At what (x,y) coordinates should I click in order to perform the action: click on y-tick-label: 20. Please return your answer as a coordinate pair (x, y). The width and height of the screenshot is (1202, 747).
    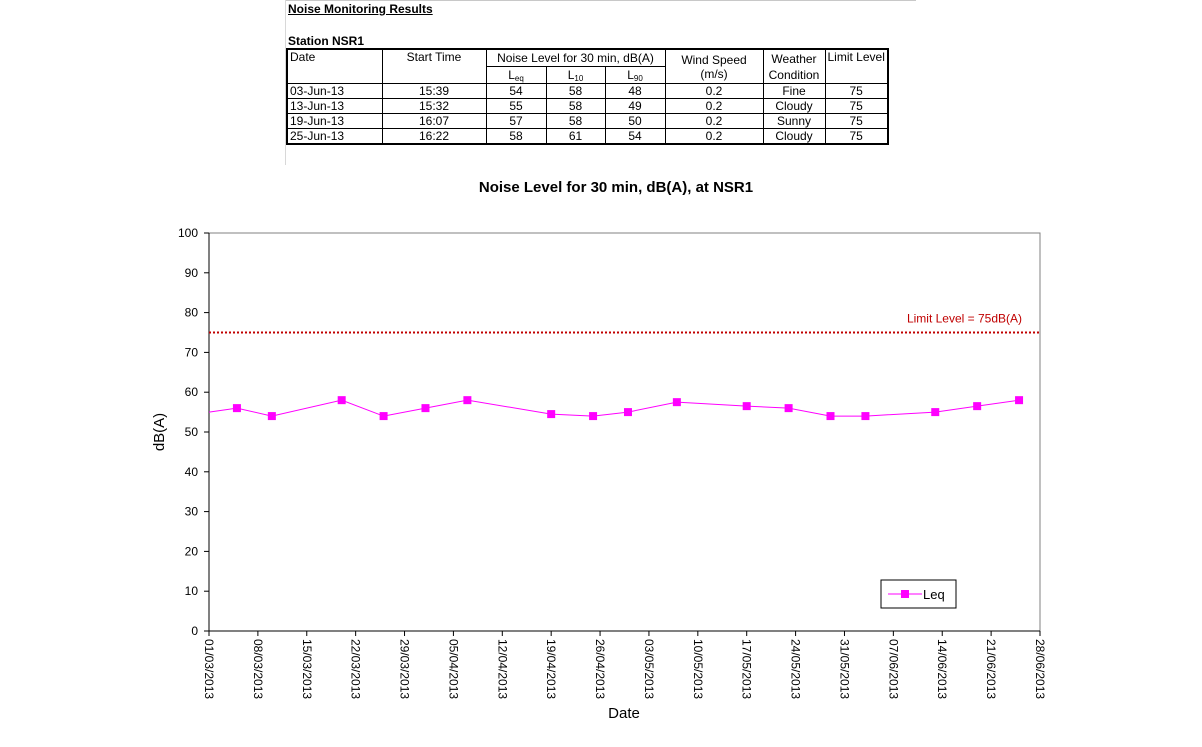
    Looking at the image, I should click on (192, 551).